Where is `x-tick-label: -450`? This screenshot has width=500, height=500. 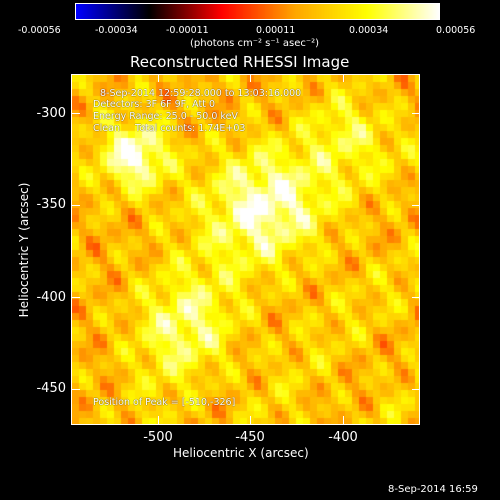
x-tick-label: -450 is located at coordinates (250, 437).